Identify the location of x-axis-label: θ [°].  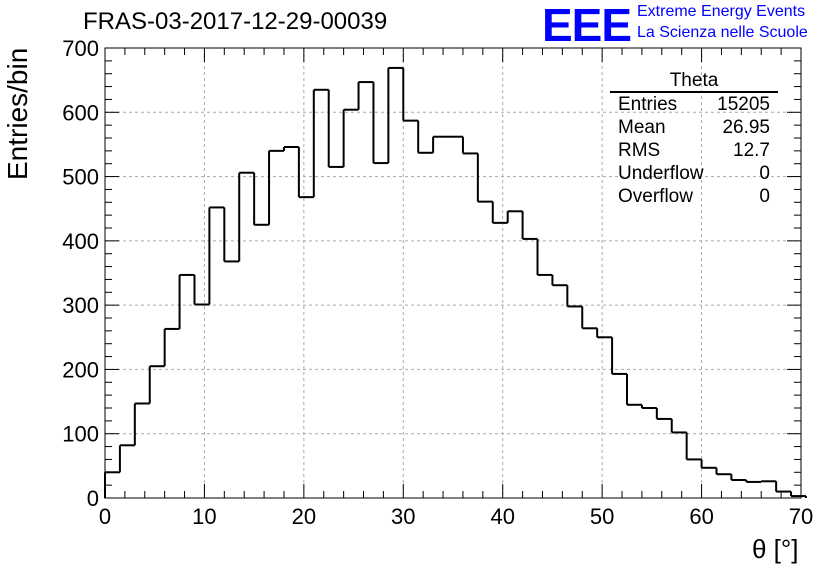
(775, 549).